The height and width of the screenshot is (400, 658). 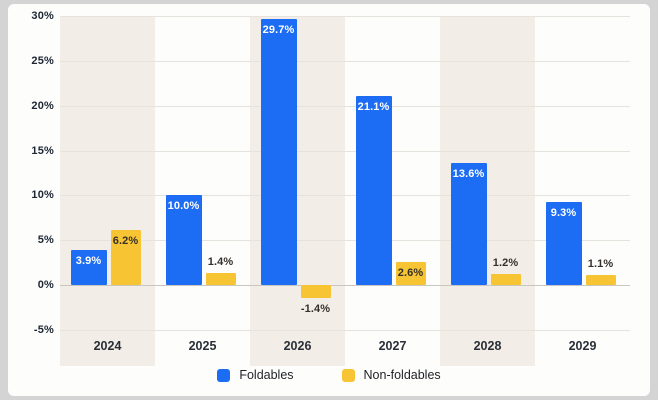 What do you see at coordinates (563, 212) in the screenshot?
I see `value-label-foldables-2029: 9.3%` at bounding box center [563, 212].